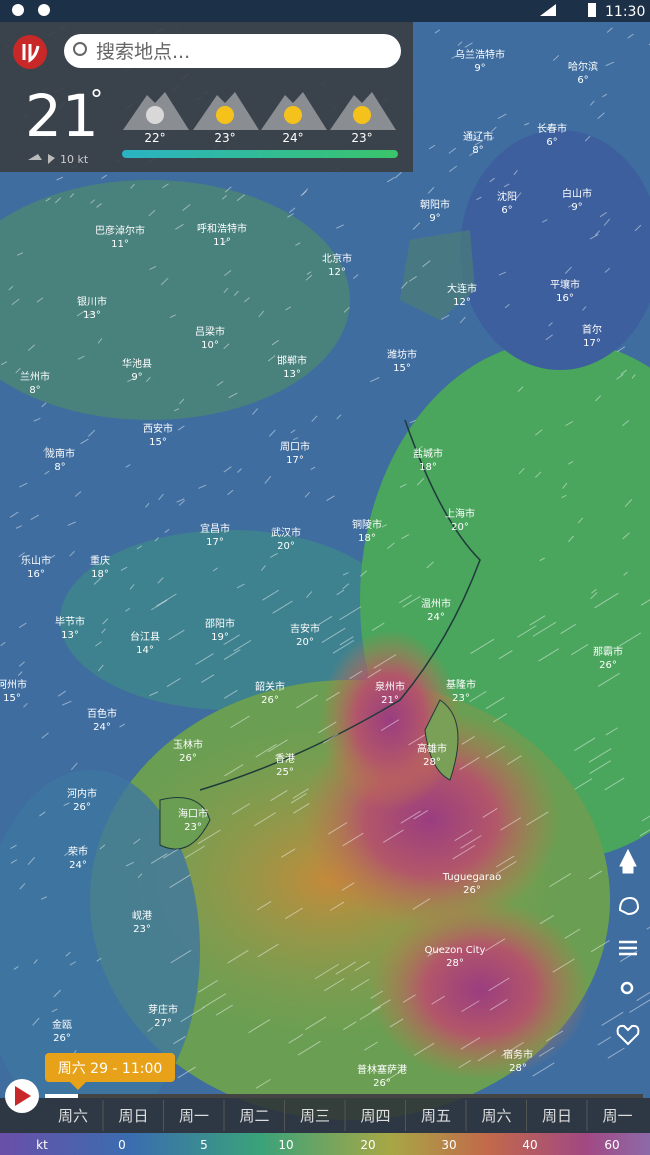 The height and width of the screenshot is (1155, 650). I want to click on city-temperature: 6°, so click(582, 80).